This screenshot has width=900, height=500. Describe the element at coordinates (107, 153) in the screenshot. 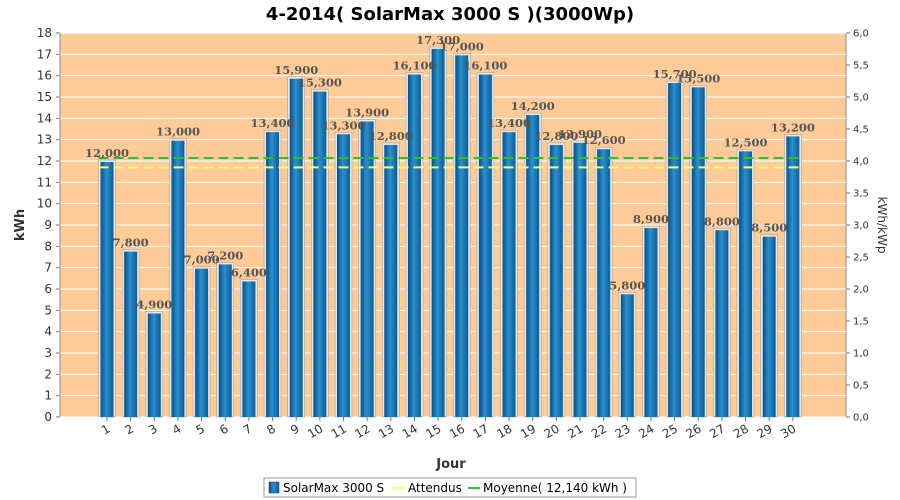

I see `data-label: 12,000` at that location.